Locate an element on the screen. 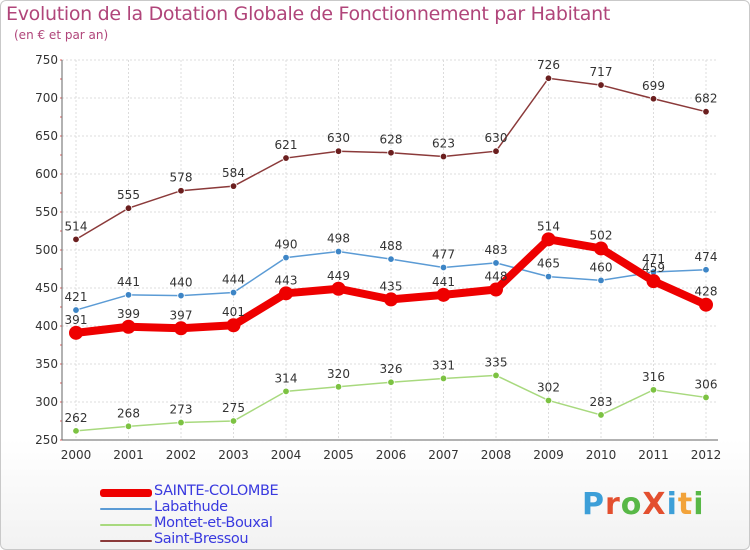 This screenshot has width=750, height=550. x-tick-label: 2009 is located at coordinates (548, 455).